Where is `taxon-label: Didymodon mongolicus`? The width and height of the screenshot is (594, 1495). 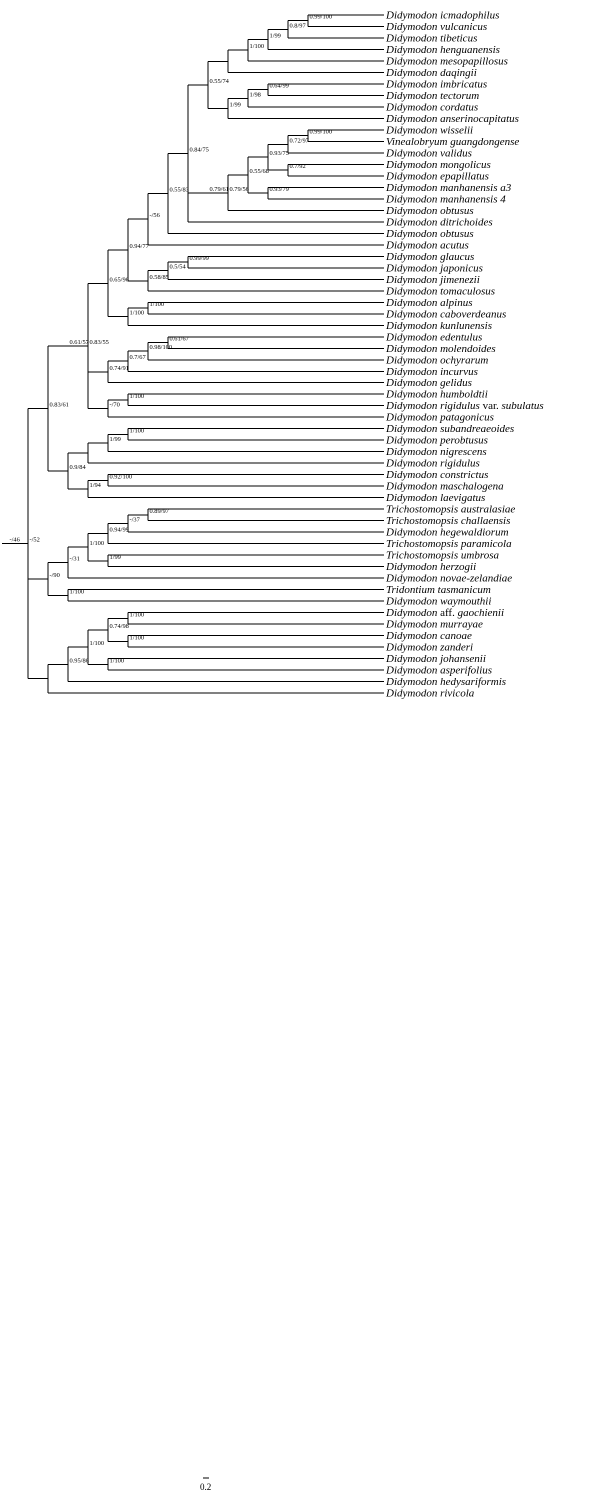 taxon-label: Didymodon mongolicus is located at coordinates (438, 165).